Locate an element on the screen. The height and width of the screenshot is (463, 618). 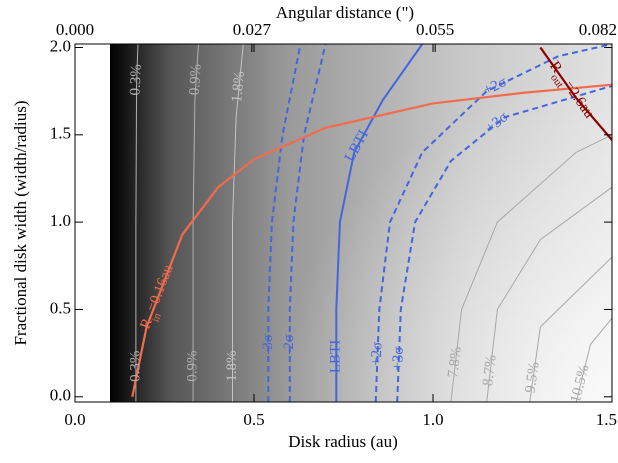
y-tick-label: 1.5 is located at coordinates (60, 133).